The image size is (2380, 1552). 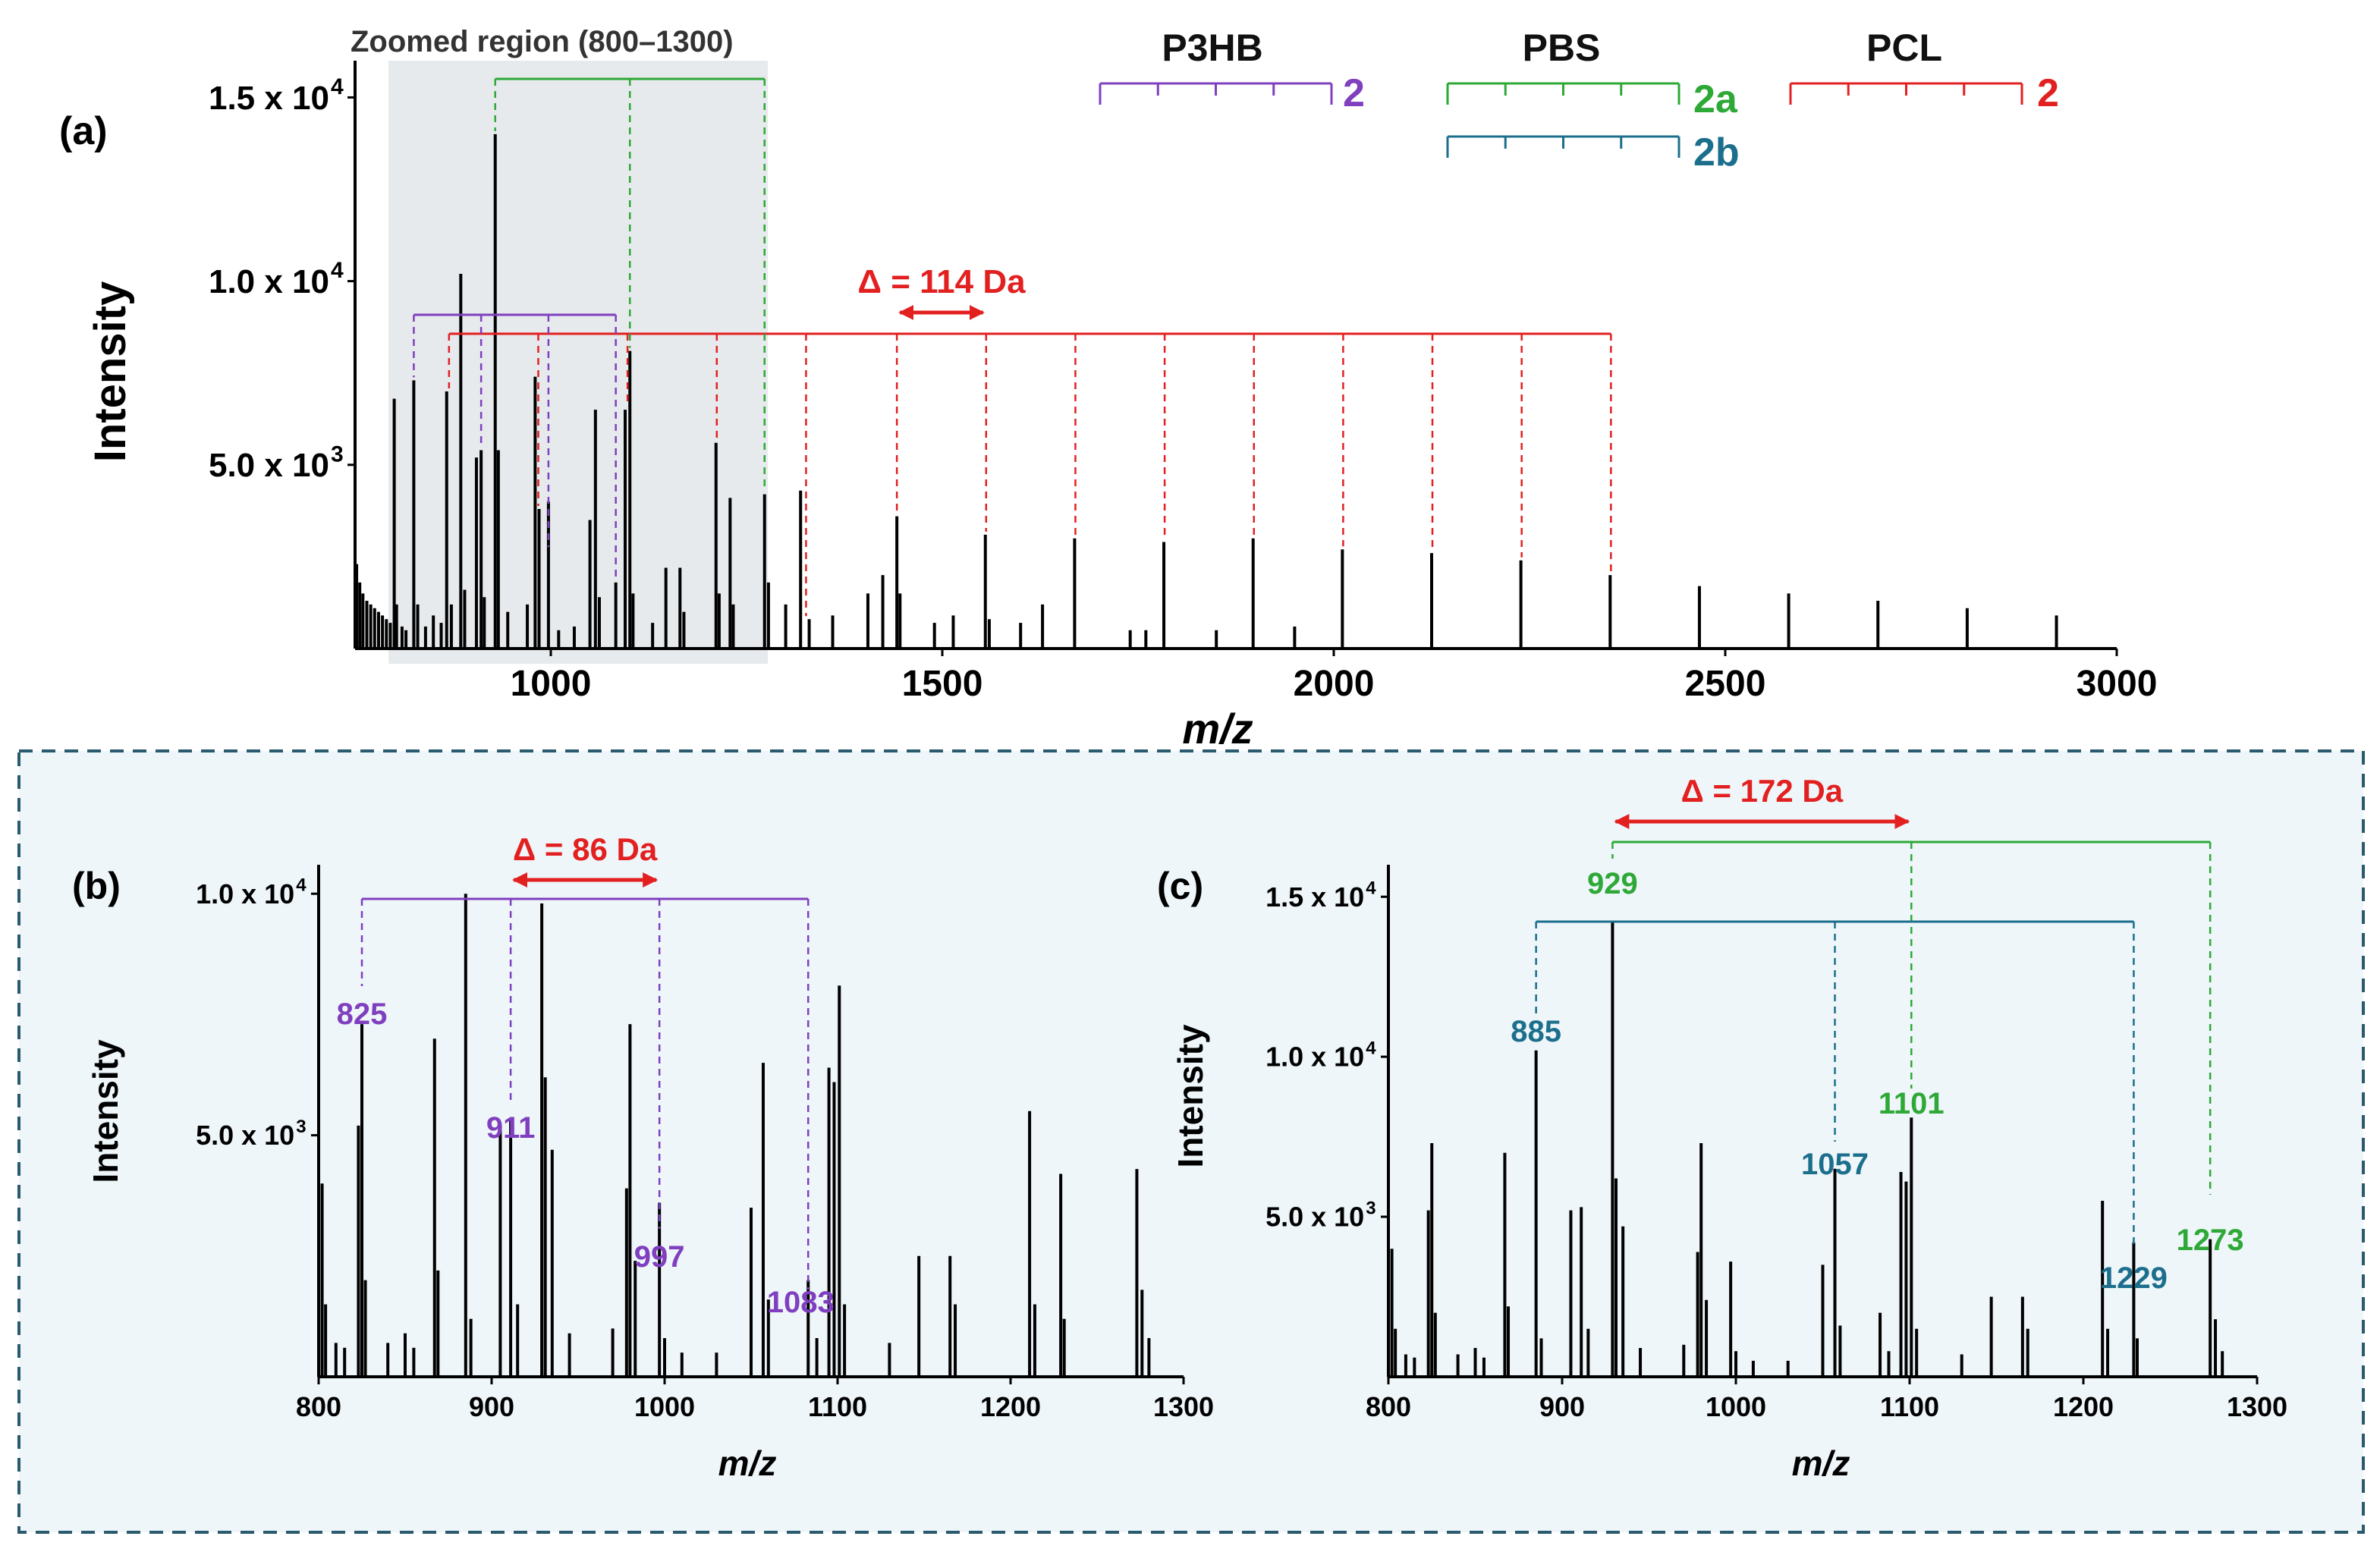 I want to click on delta-label: Δ = 114 Da, so click(x=941, y=281).